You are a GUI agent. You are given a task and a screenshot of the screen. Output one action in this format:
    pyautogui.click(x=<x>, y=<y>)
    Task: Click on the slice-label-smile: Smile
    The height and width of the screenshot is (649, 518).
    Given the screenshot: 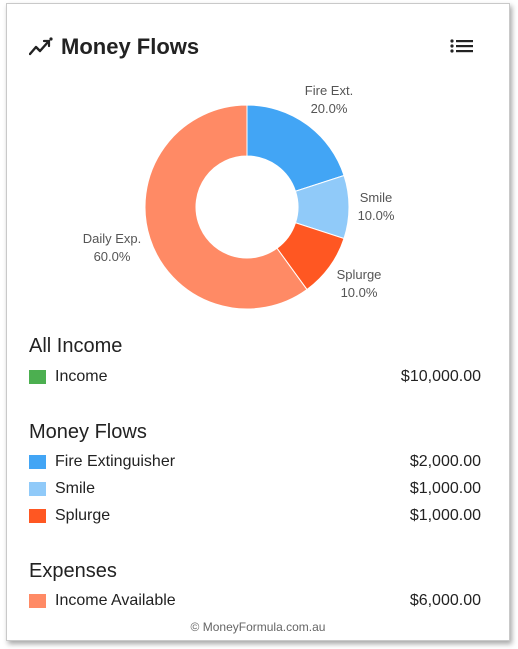 What is the action you would take?
    pyautogui.click(x=376, y=197)
    